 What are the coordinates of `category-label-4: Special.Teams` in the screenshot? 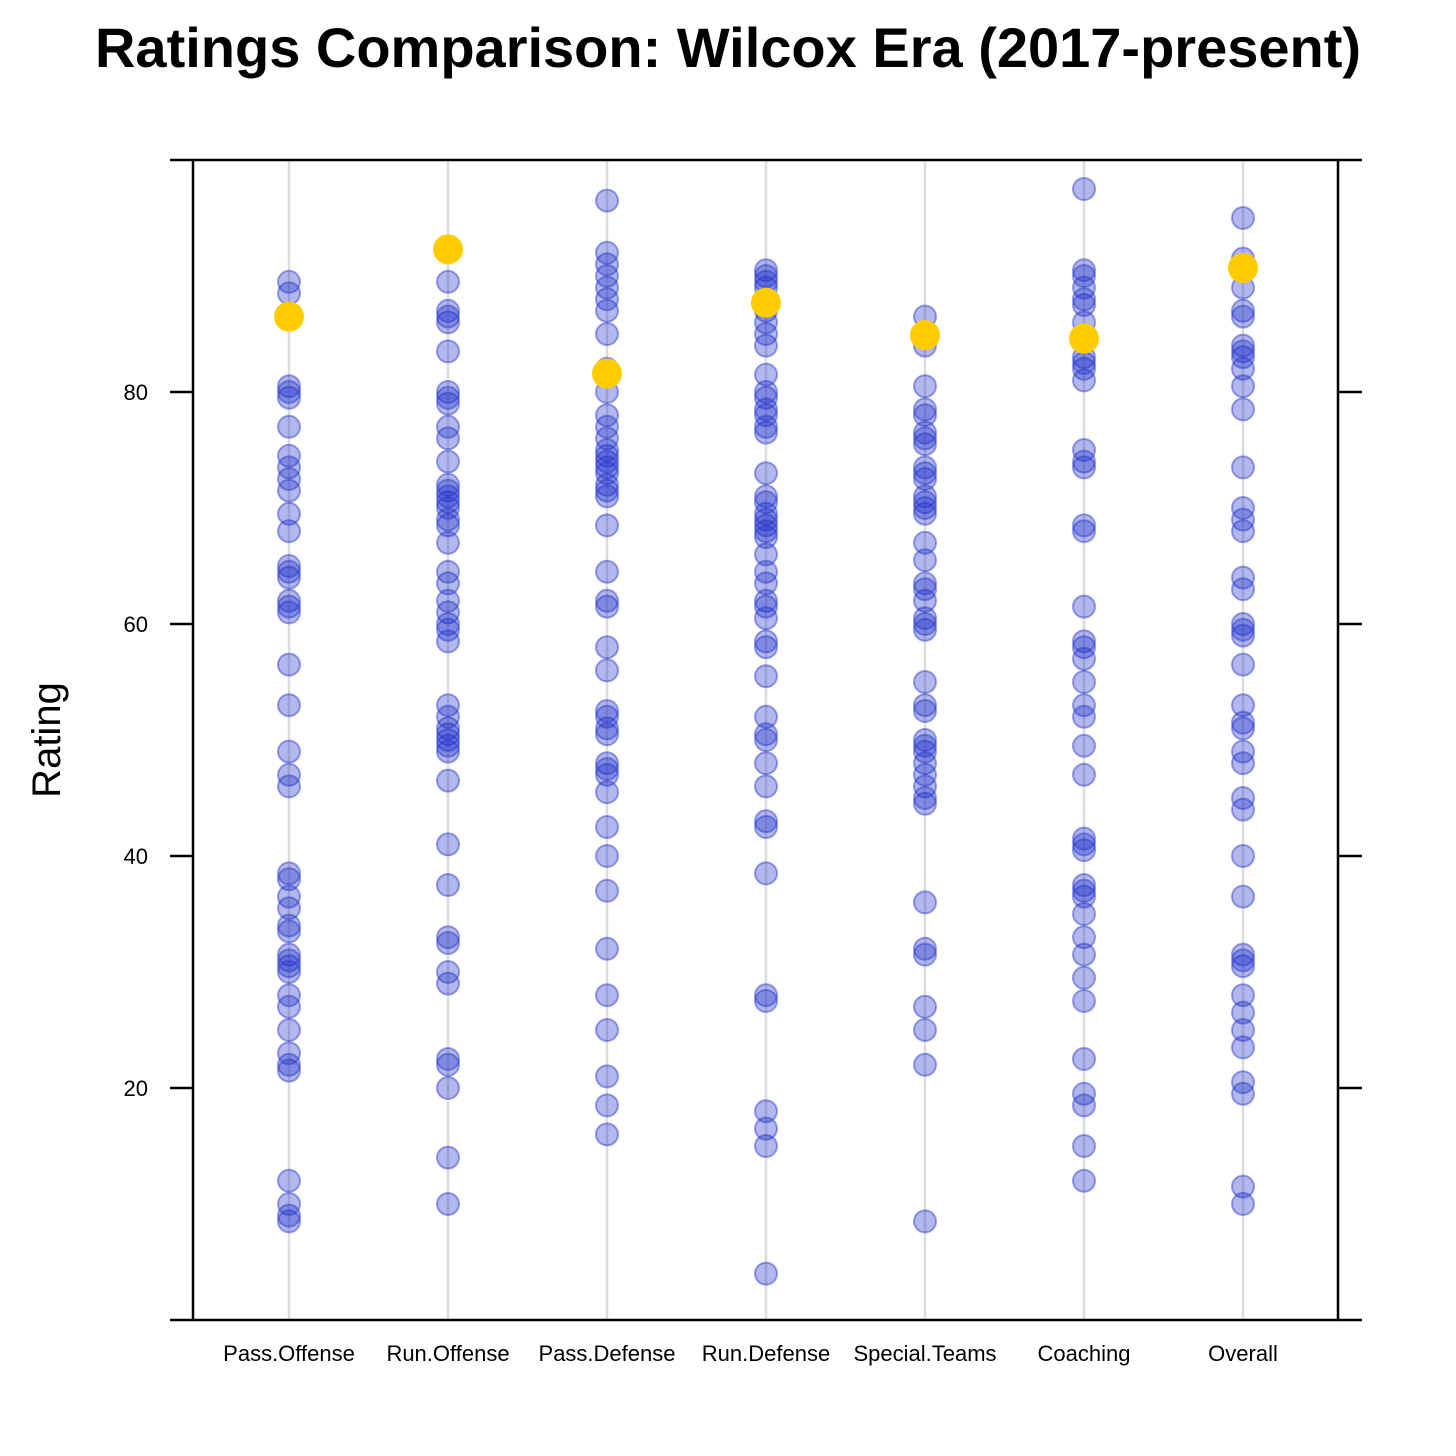 It's located at (924, 1353).